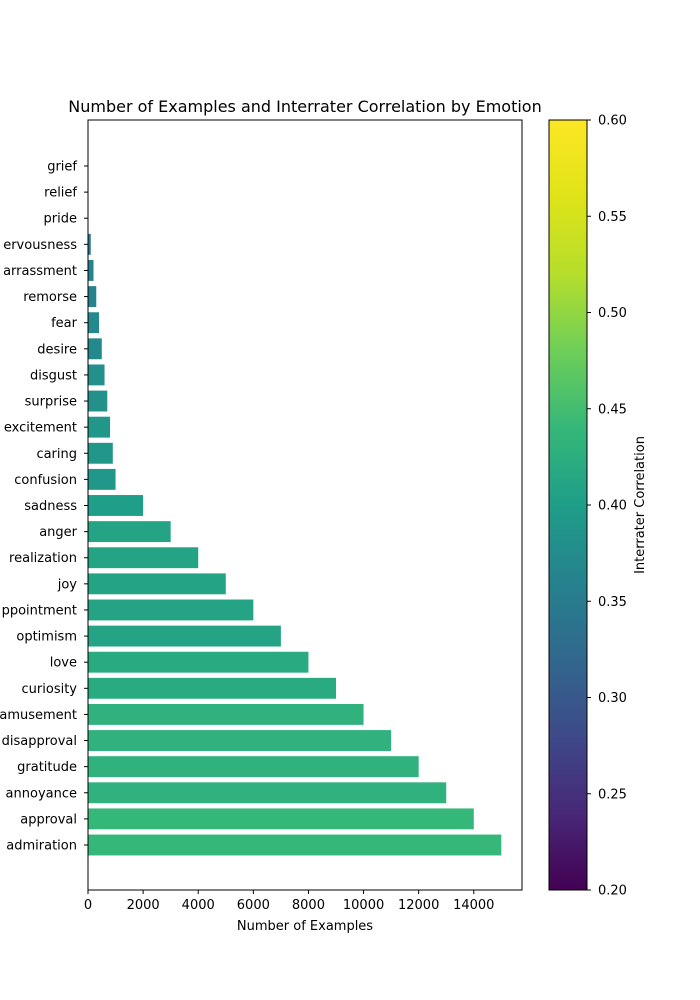  What do you see at coordinates (50, 506) in the screenshot?
I see `y-tick-label: sadness` at bounding box center [50, 506].